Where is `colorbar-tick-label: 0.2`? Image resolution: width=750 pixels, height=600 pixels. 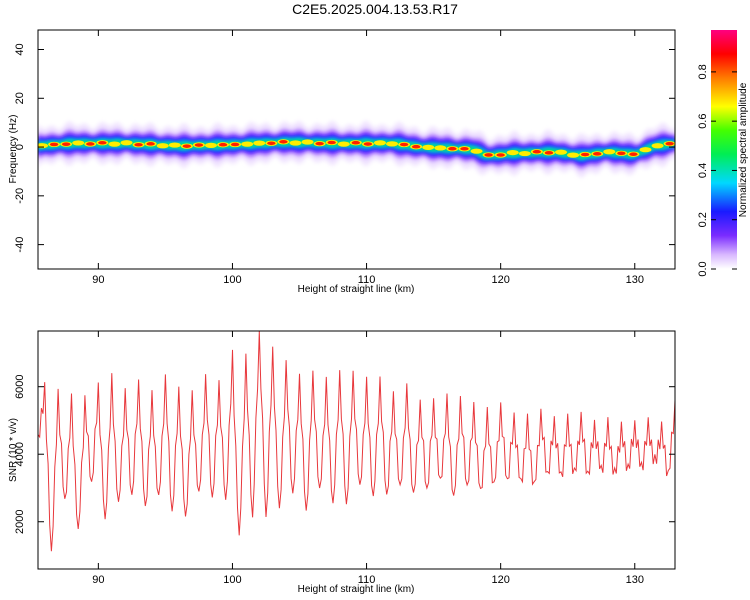 colorbar-tick-label: 0.2 is located at coordinates (703, 219).